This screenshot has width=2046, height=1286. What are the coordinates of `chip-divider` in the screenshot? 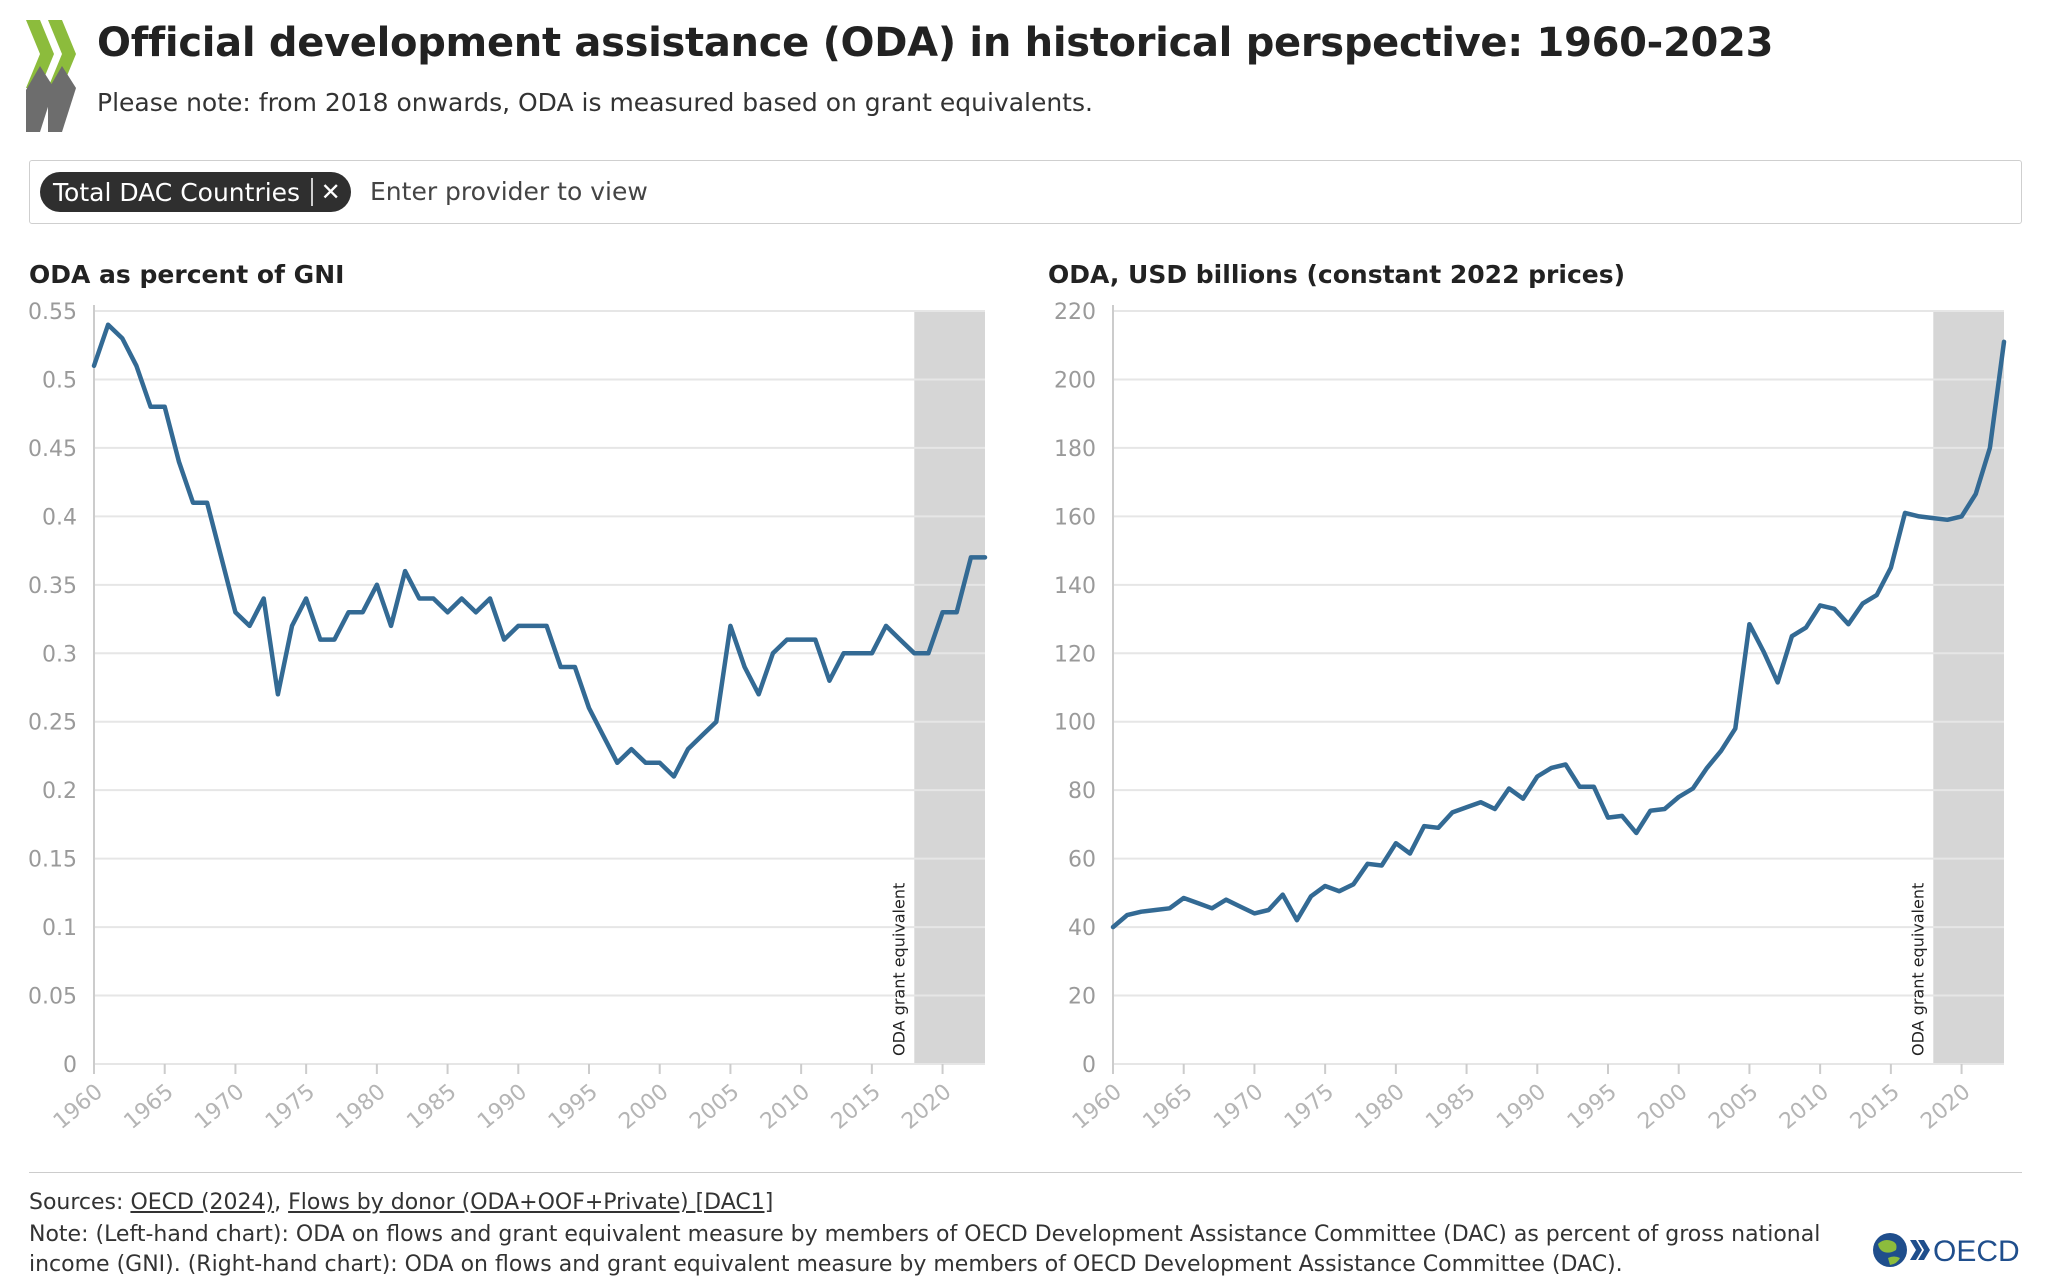 It's located at (312, 192).